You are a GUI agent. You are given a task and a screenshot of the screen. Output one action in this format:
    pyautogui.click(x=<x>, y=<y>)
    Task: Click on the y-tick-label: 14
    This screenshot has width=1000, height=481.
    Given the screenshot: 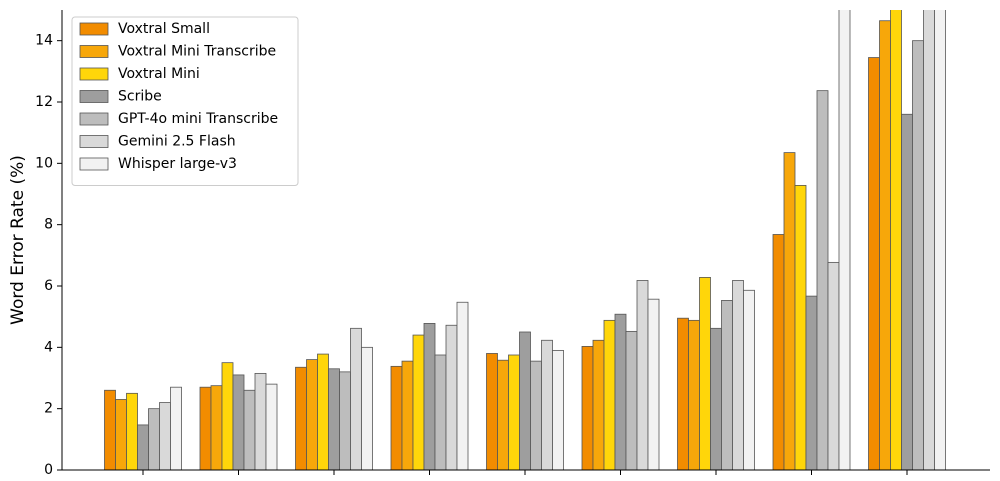 What is the action you would take?
    pyautogui.click(x=44, y=41)
    